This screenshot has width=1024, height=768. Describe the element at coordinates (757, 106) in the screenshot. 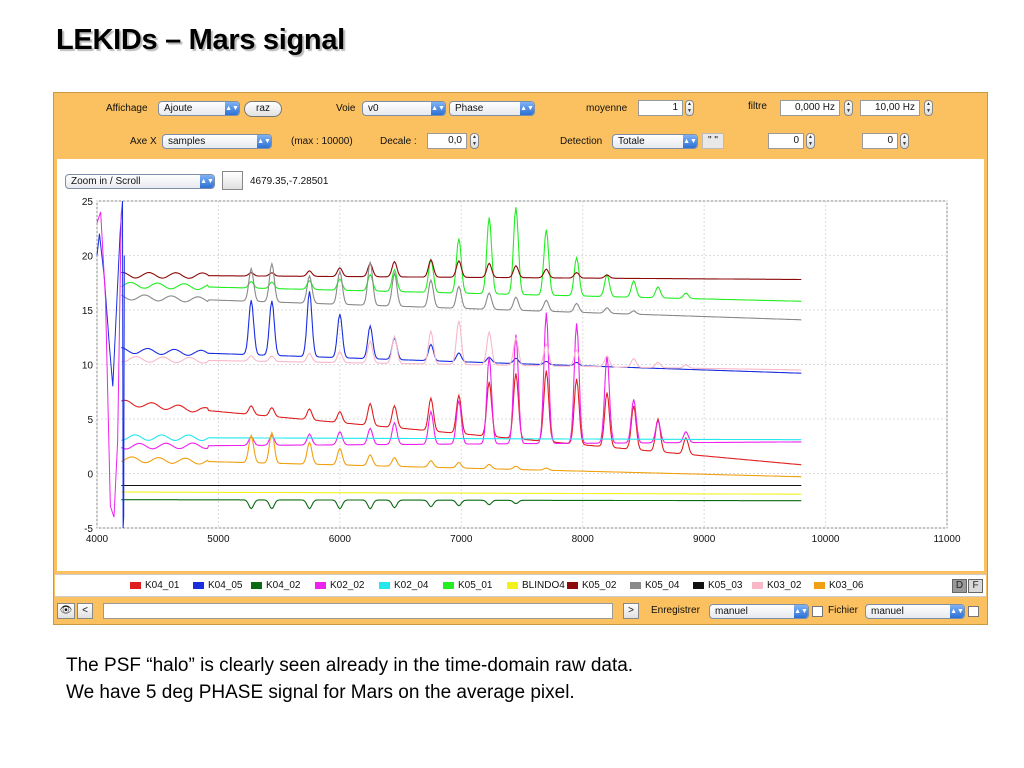

I see `filtre-label: filtre` at that location.